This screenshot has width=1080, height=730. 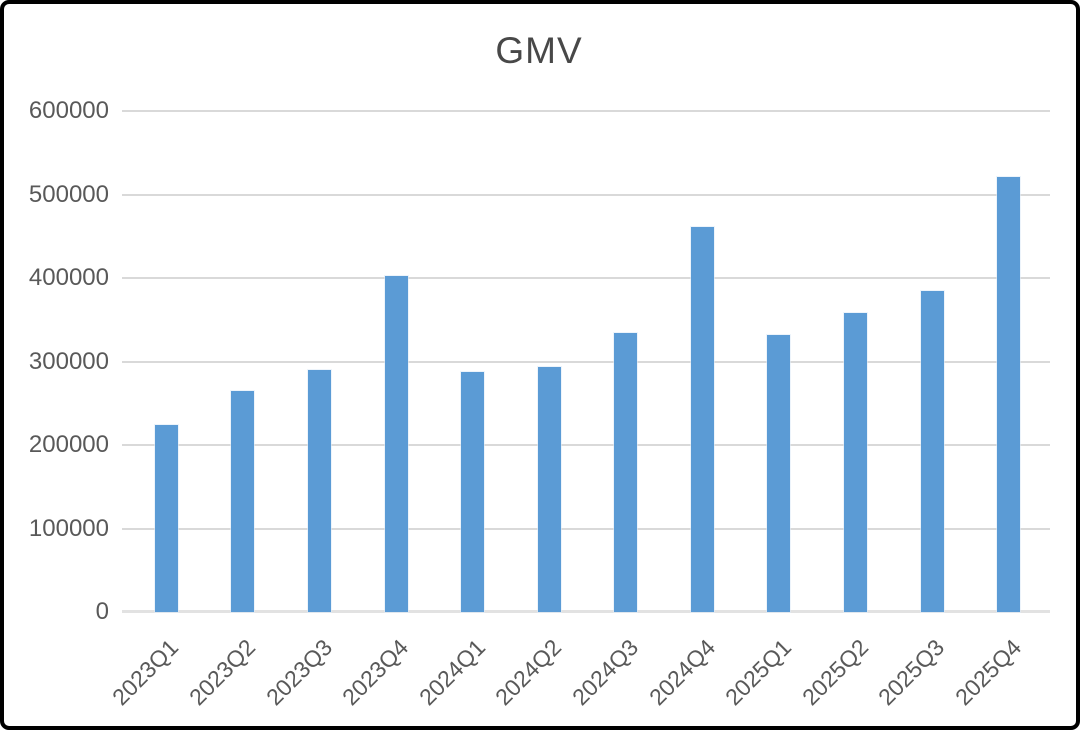 I want to click on bar-2024Q1, so click(x=473, y=491).